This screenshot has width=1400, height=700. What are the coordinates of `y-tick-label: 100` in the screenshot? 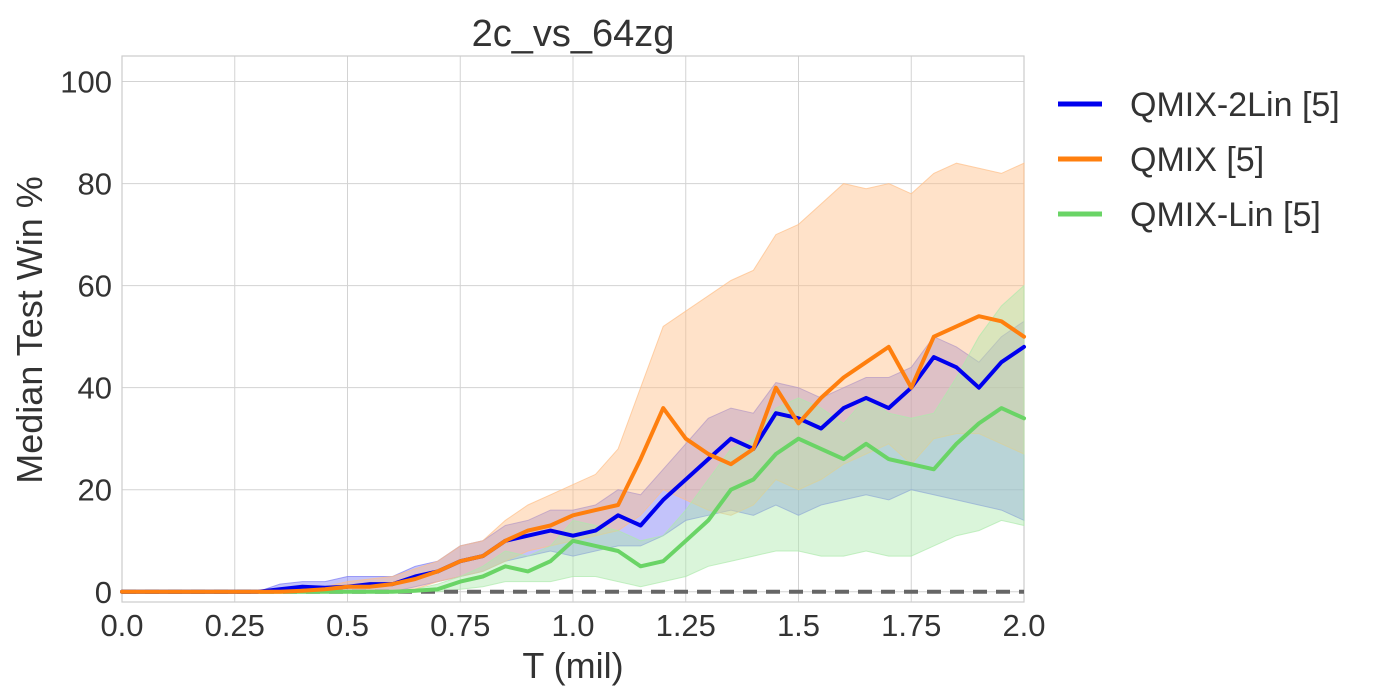 It's located at (86, 82).